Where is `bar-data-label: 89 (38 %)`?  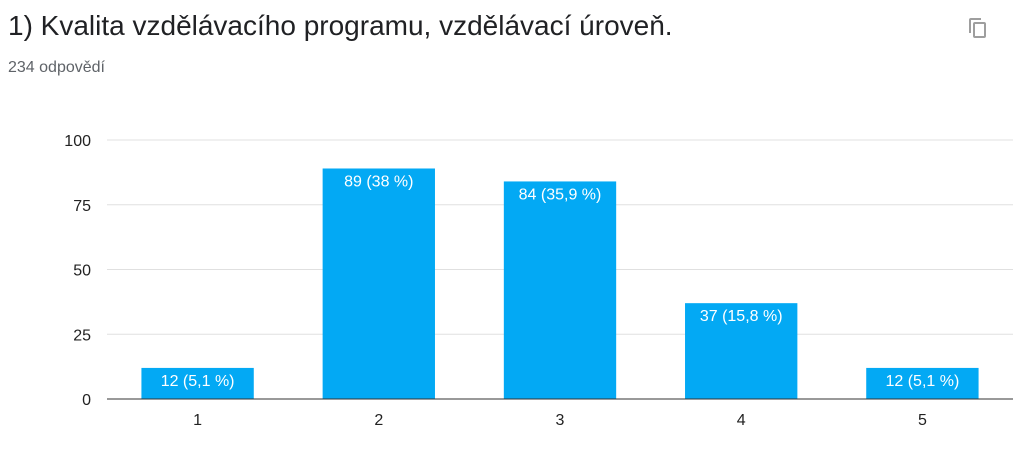 bar-data-label: 89 (38 %) is located at coordinates (378, 181).